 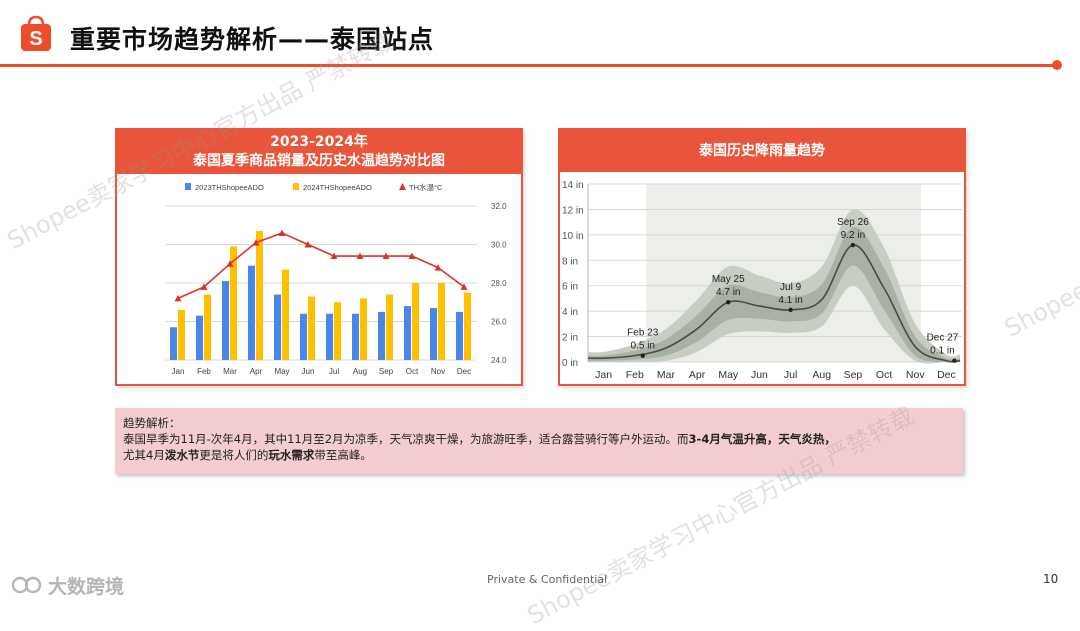 What do you see at coordinates (321, 266) in the screenshot?
I see `temperature-line` at bounding box center [321, 266].